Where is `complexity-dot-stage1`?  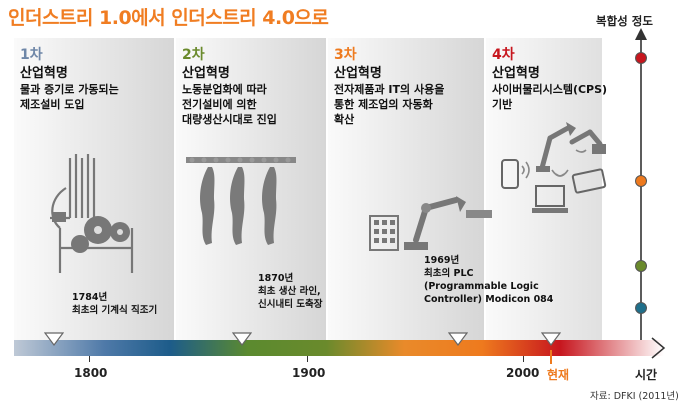 complexity-dot-stage1 is located at coordinates (641, 308).